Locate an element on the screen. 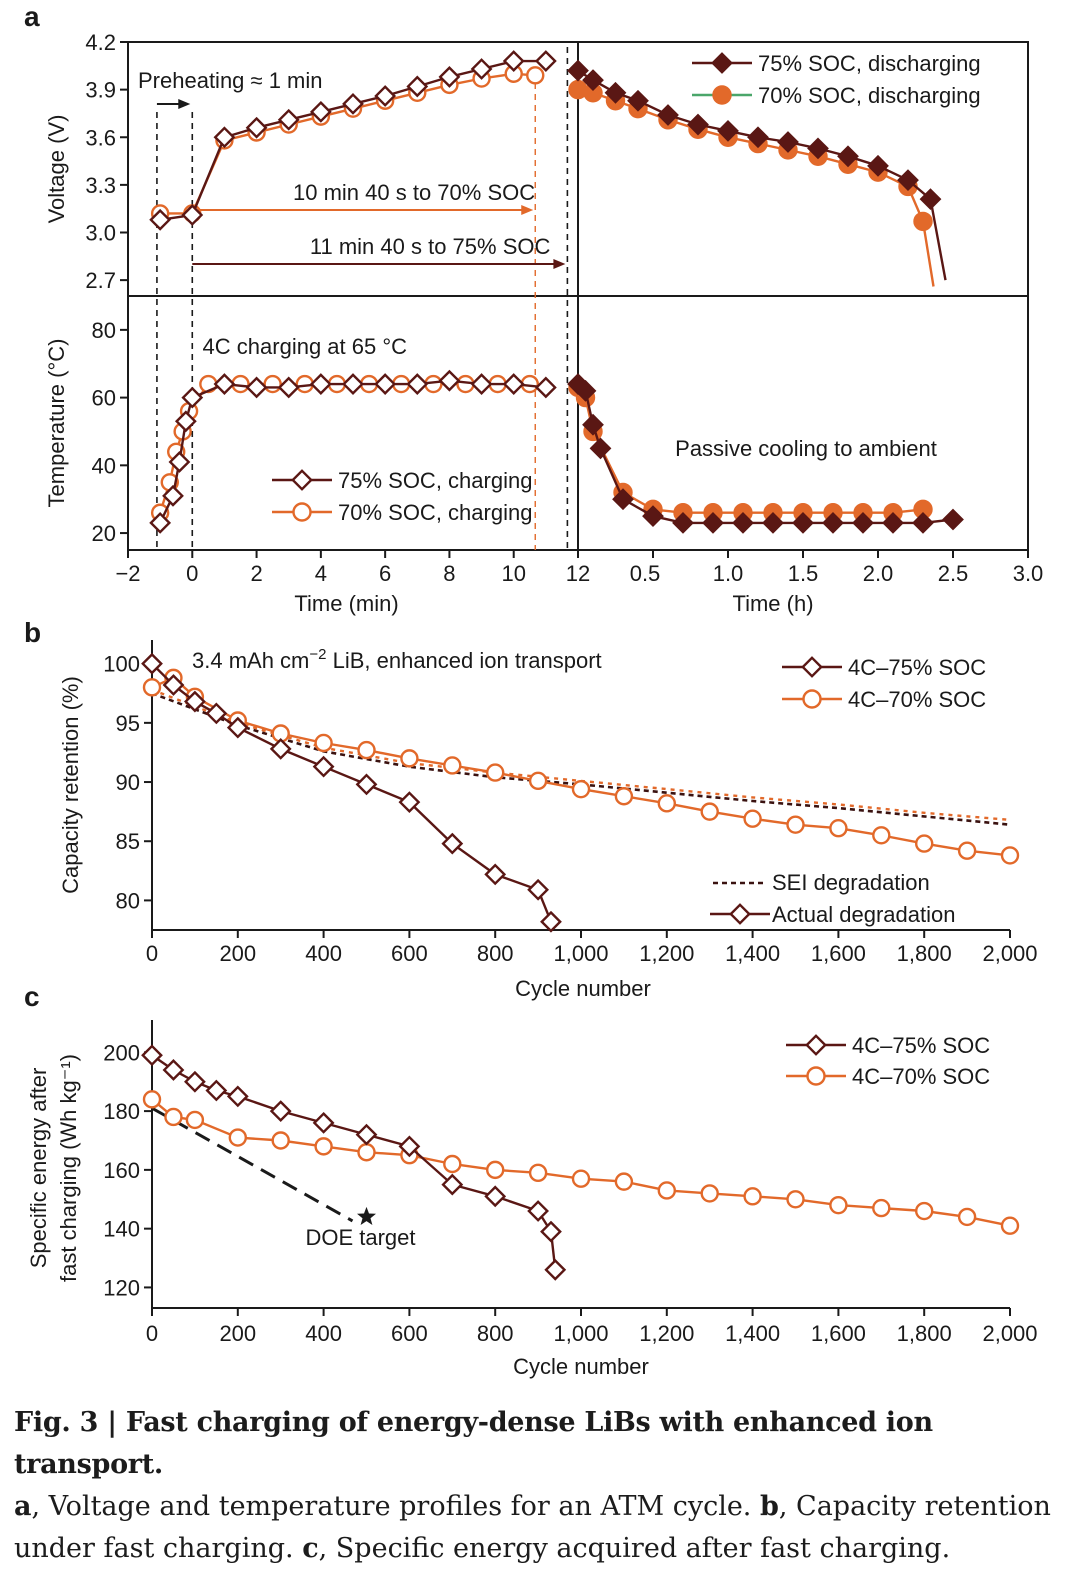 The image size is (1080, 1570). legend-label: 70% SOC, charging is located at coordinates (435, 512).